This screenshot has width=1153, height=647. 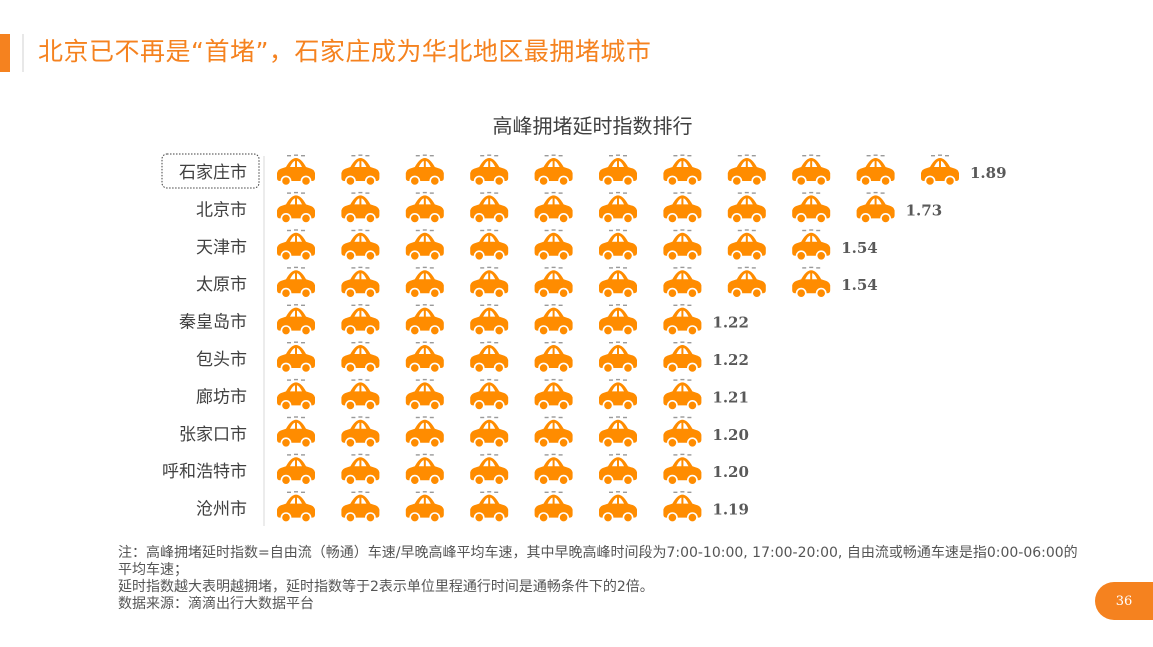 I want to click on slide-title: 北京已不再是“首堵”，石家庄成为华北地区最拥堵城市, so click(x=345, y=51).